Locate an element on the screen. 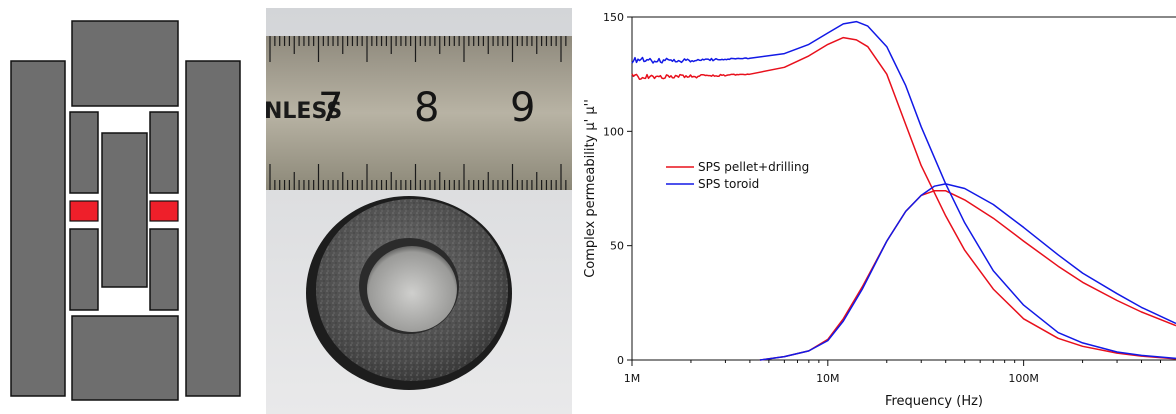 Image resolution: width=1176 pixels, height=414 pixels. spacer-left-top is located at coordinates (84, 152).